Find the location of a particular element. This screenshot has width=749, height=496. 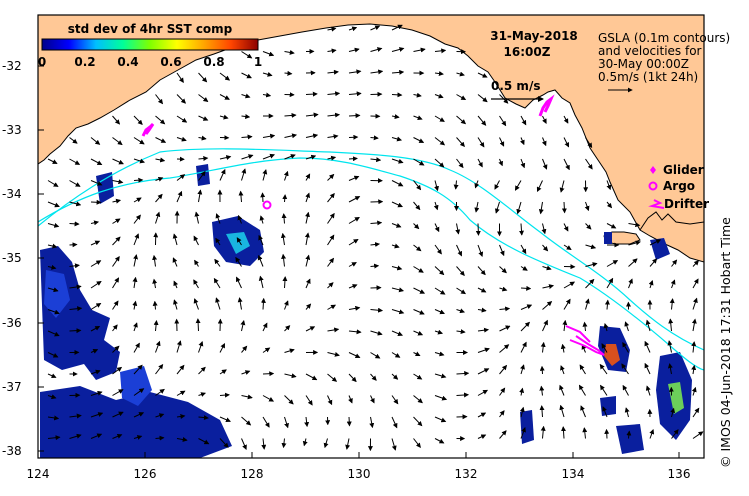

colorbar-gradient is located at coordinates (150, 44).